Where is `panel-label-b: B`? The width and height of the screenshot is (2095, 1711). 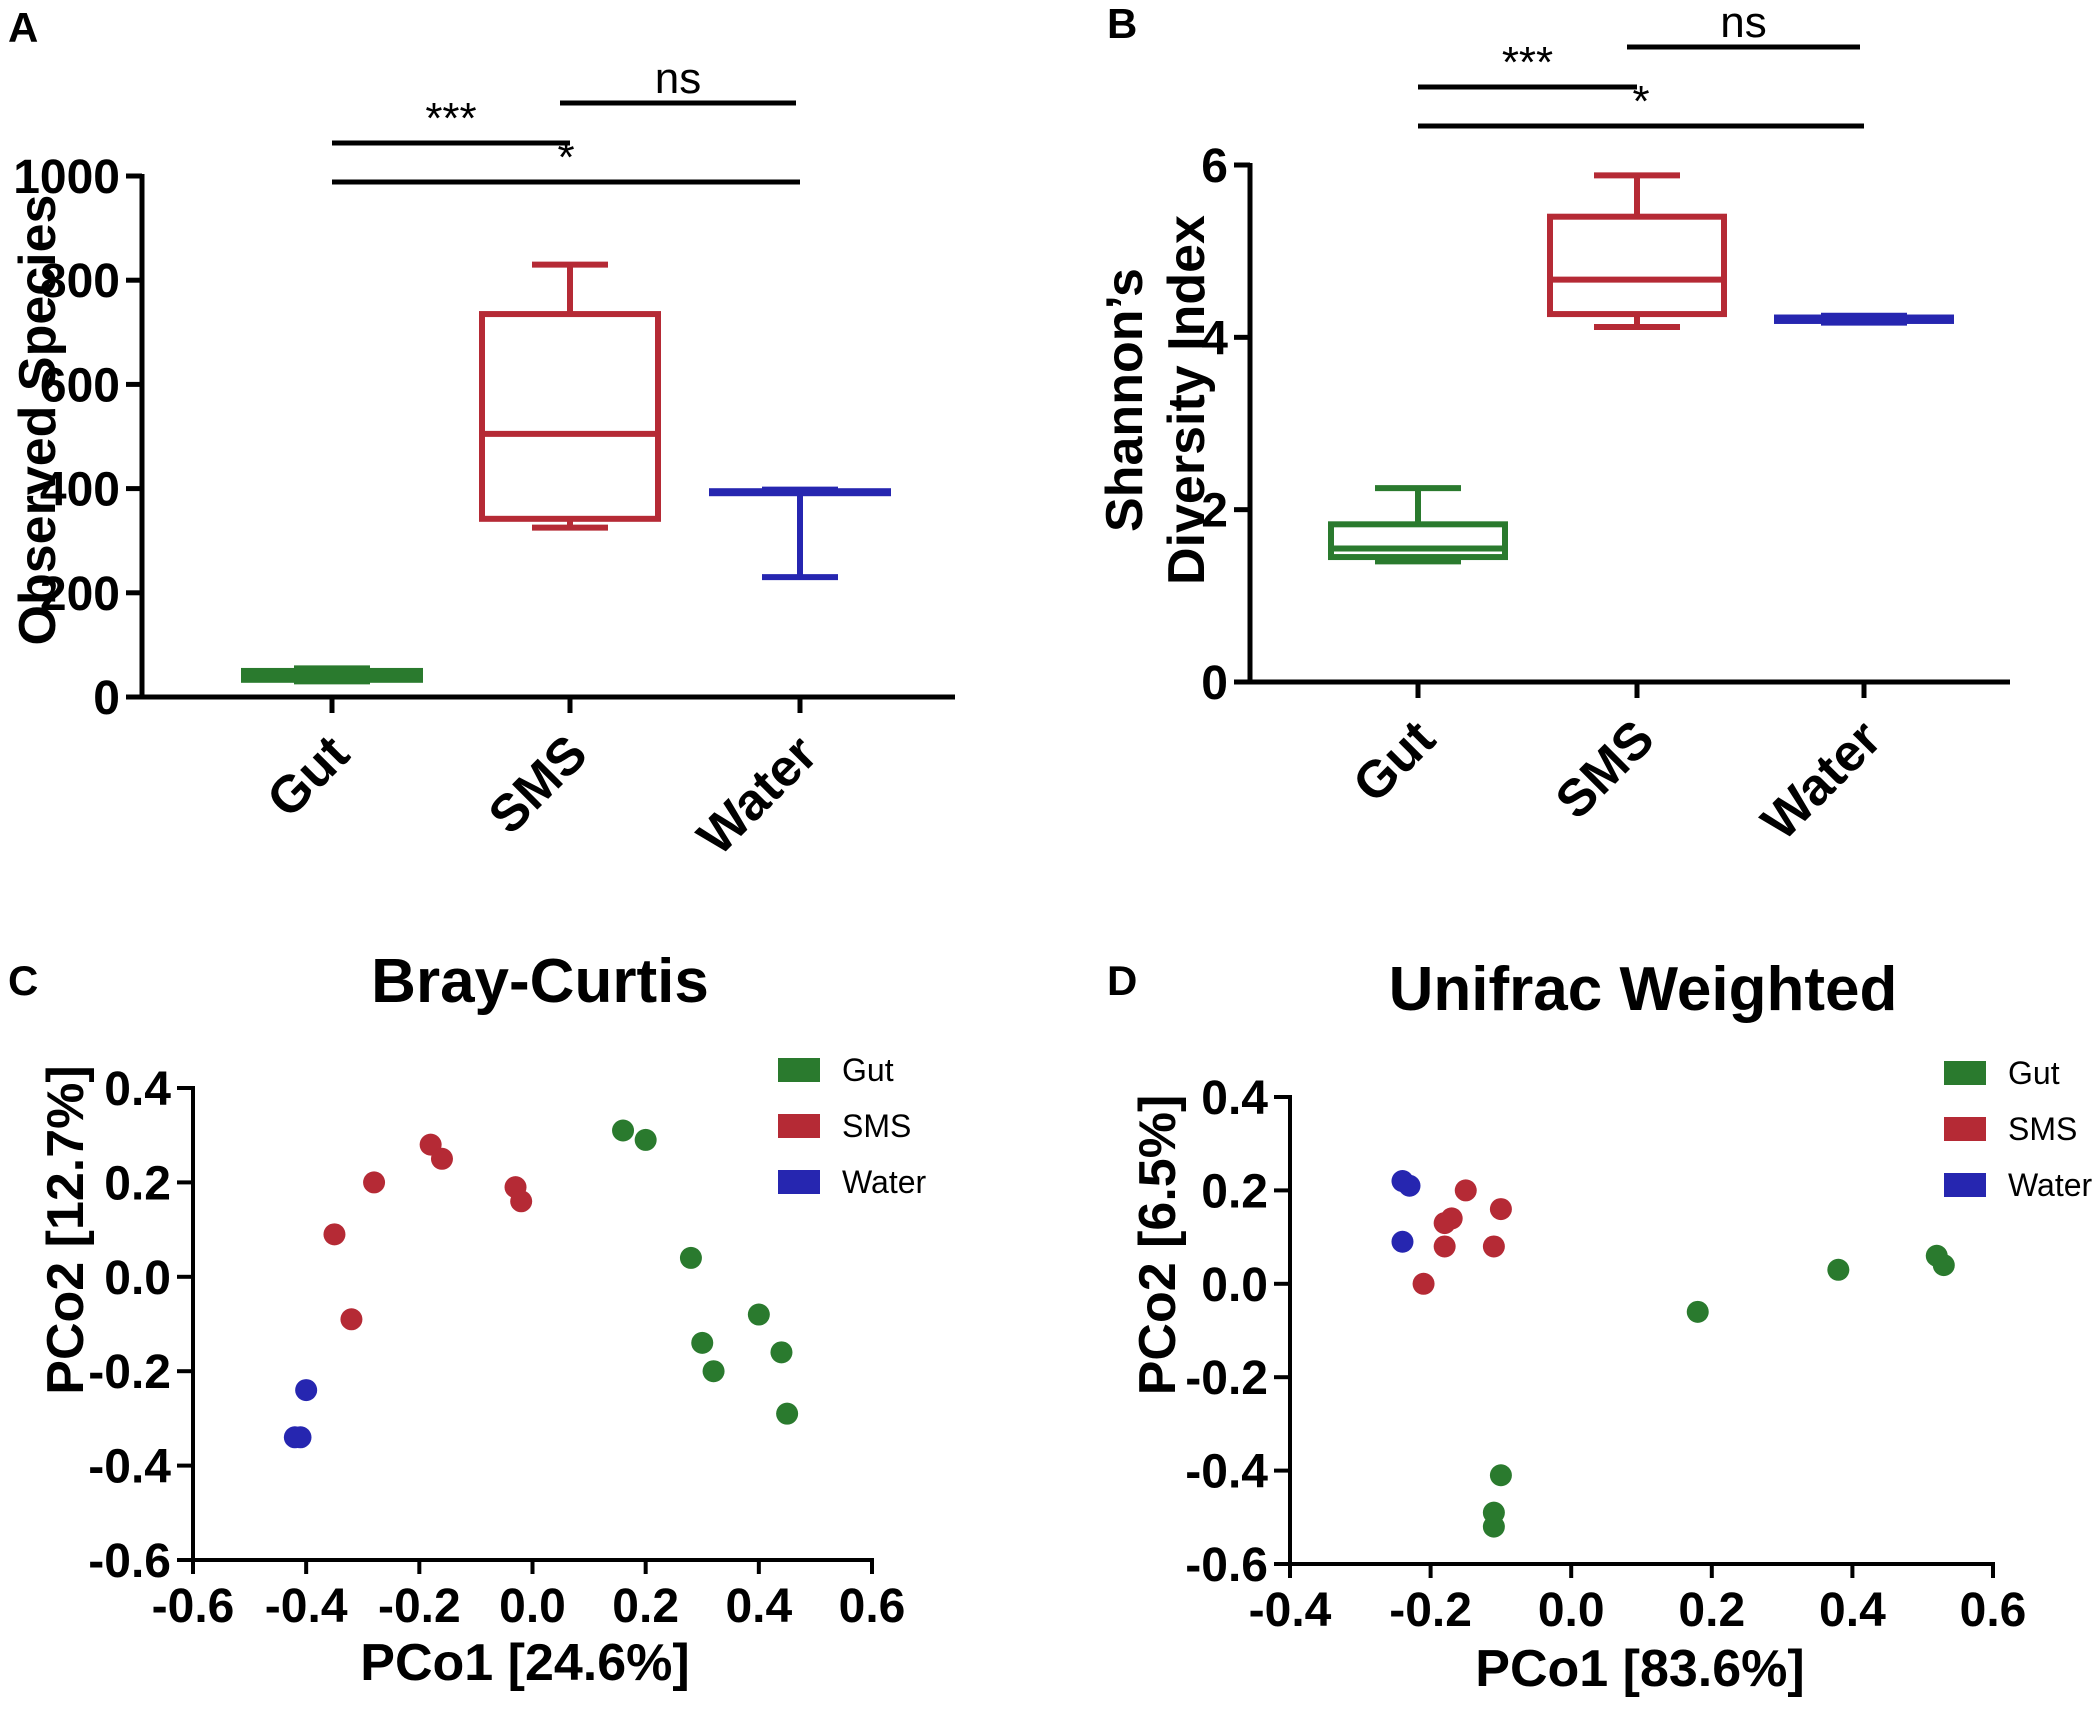 panel-label-b: B is located at coordinates (1122, 23).